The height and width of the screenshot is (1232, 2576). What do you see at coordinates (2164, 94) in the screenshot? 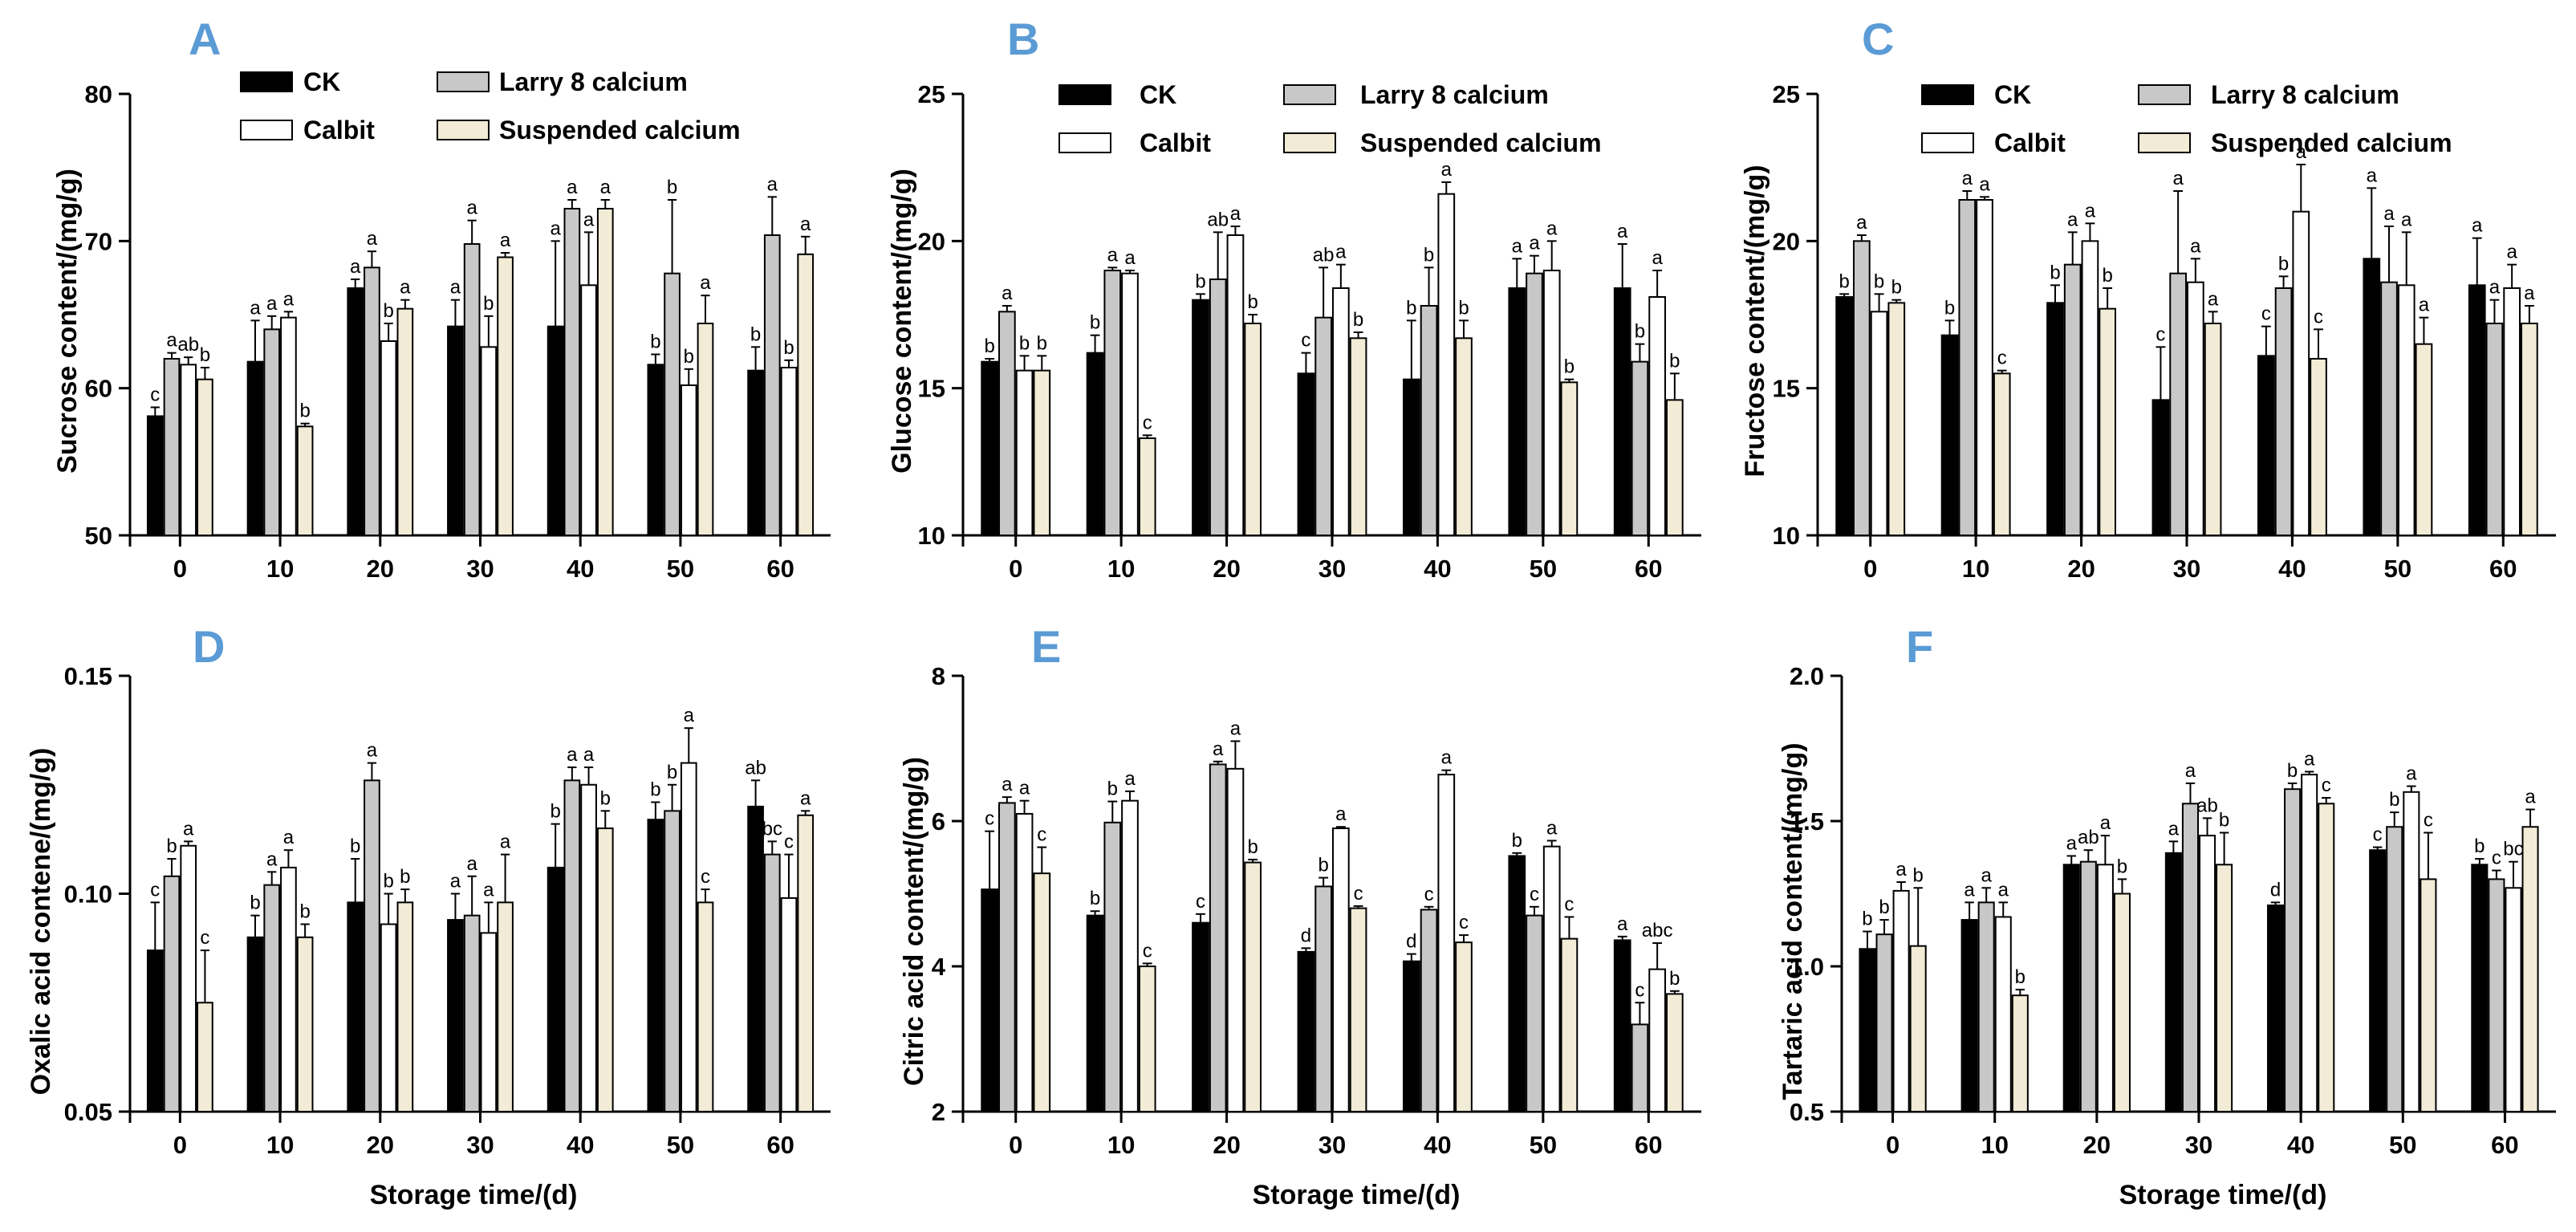
I see `legend-swatch-larry` at bounding box center [2164, 94].